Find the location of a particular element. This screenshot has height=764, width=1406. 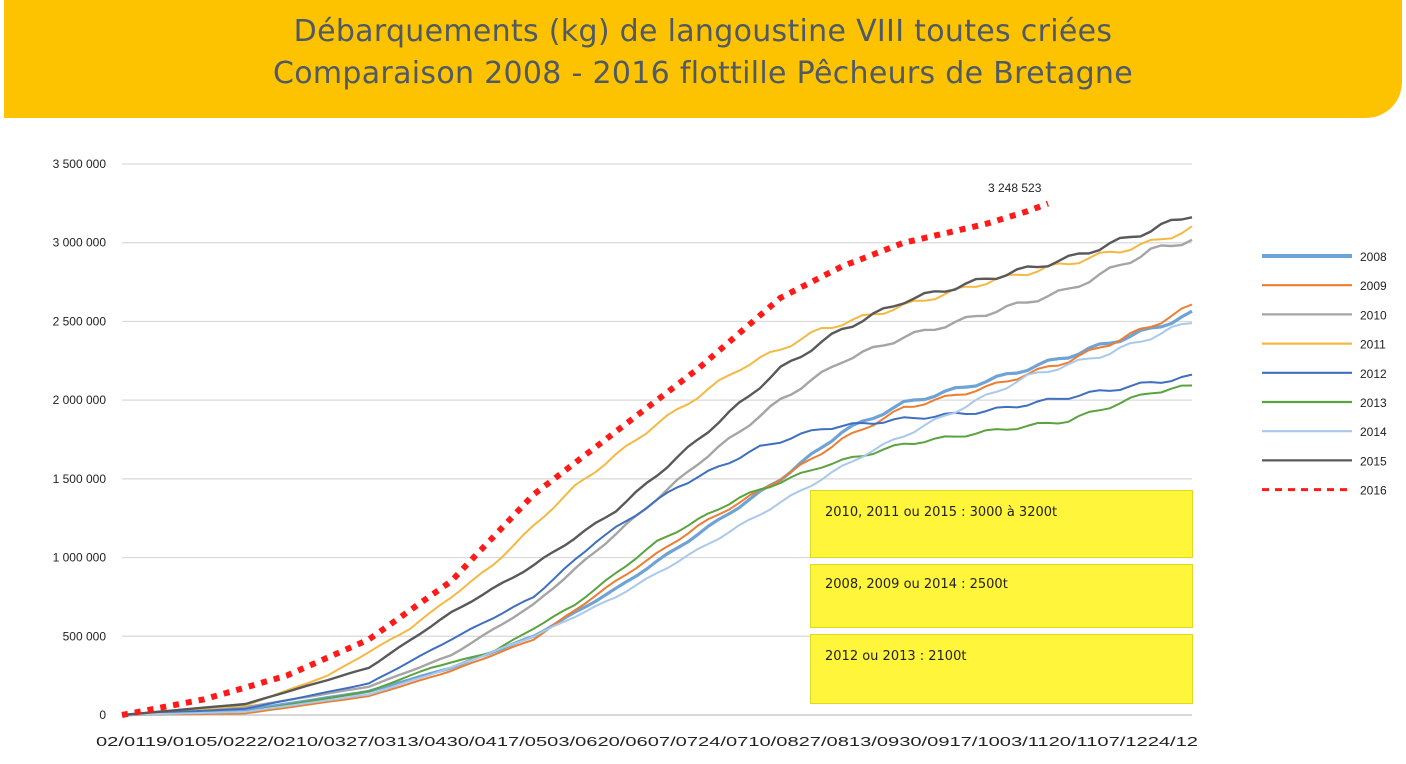

legend-label-2011: 2011 is located at coordinates (1373, 345).